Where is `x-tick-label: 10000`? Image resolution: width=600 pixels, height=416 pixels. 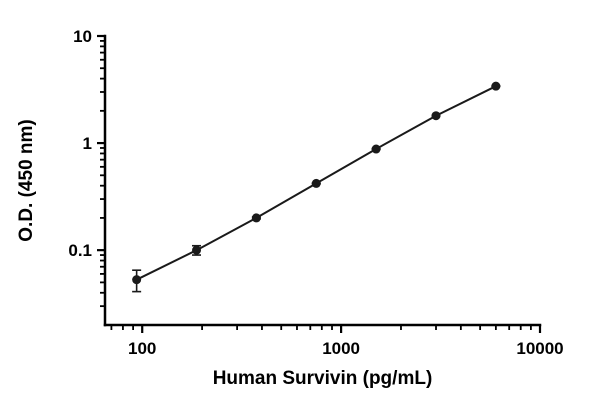 x-tick-label: 10000 is located at coordinates (539, 348).